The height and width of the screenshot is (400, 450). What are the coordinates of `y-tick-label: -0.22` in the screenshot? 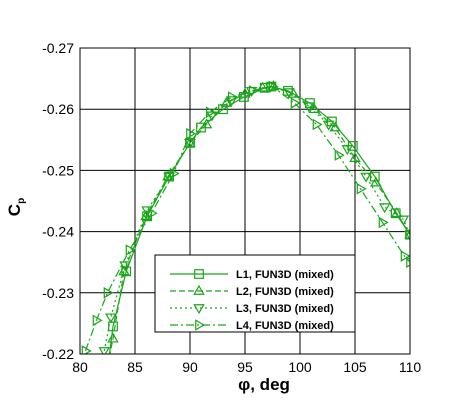 It's located at (58, 354).